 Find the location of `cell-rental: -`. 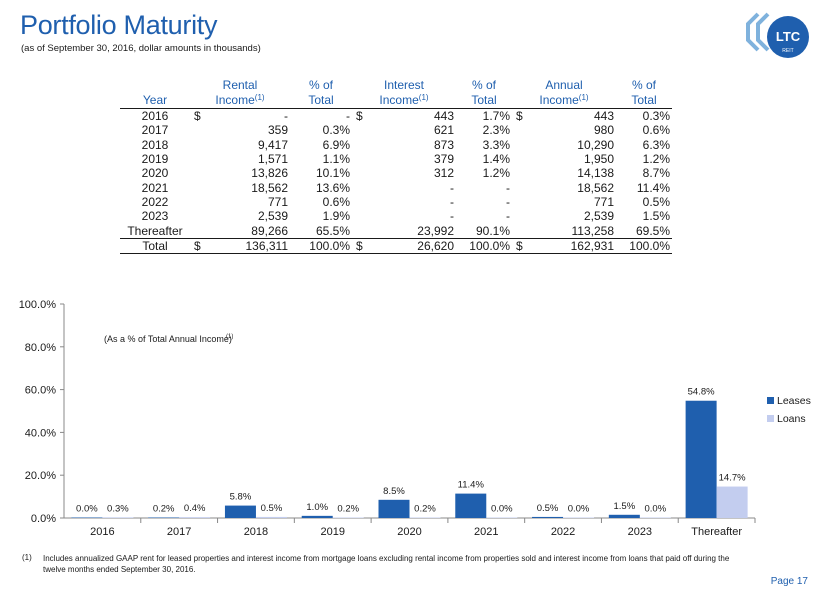

cell-rental: - is located at coordinates (286, 116).